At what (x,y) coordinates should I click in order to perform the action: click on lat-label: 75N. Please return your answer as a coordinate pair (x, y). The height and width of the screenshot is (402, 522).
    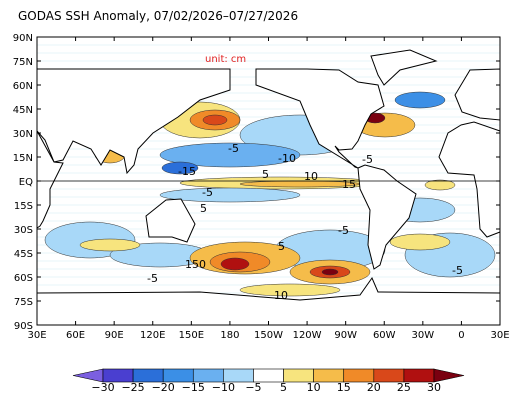
    Looking at the image, I should click on (23, 62).